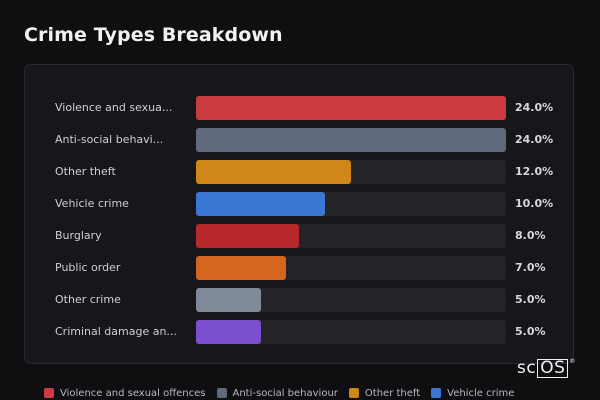  What do you see at coordinates (153, 35) in the screenshot?
I see `chart-title: Crime Types Breakdown` at bounding box center [153, 35].